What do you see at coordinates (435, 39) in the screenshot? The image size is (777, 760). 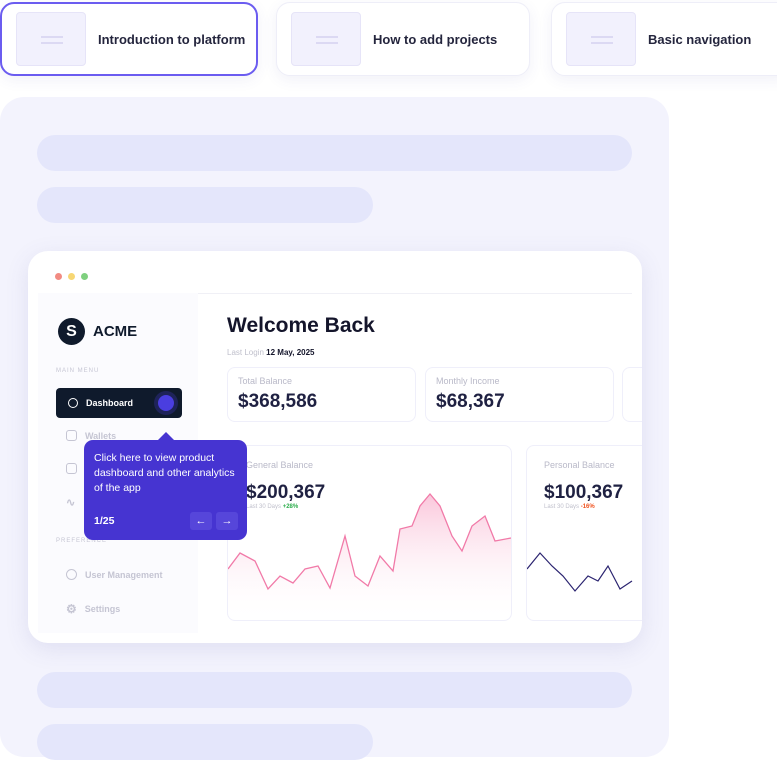 I see `tab-label: How to add projects` at bounding box center [435, 39].